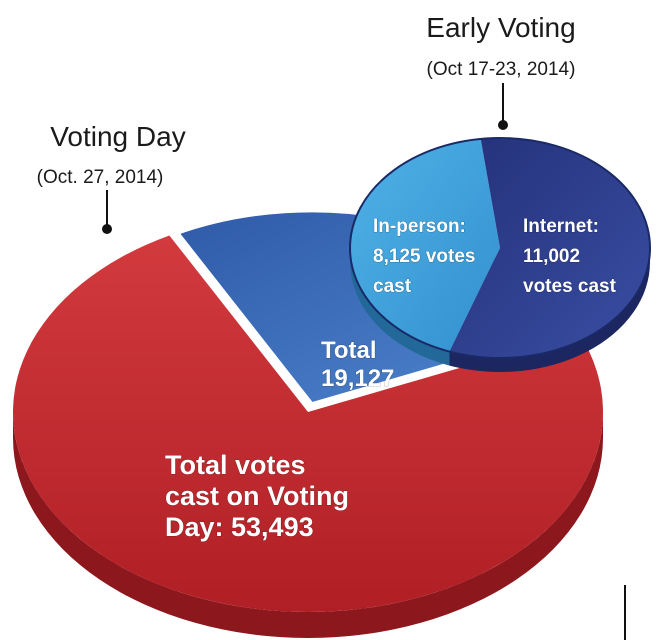  I want to click on internet-slice, so click(549, 248).